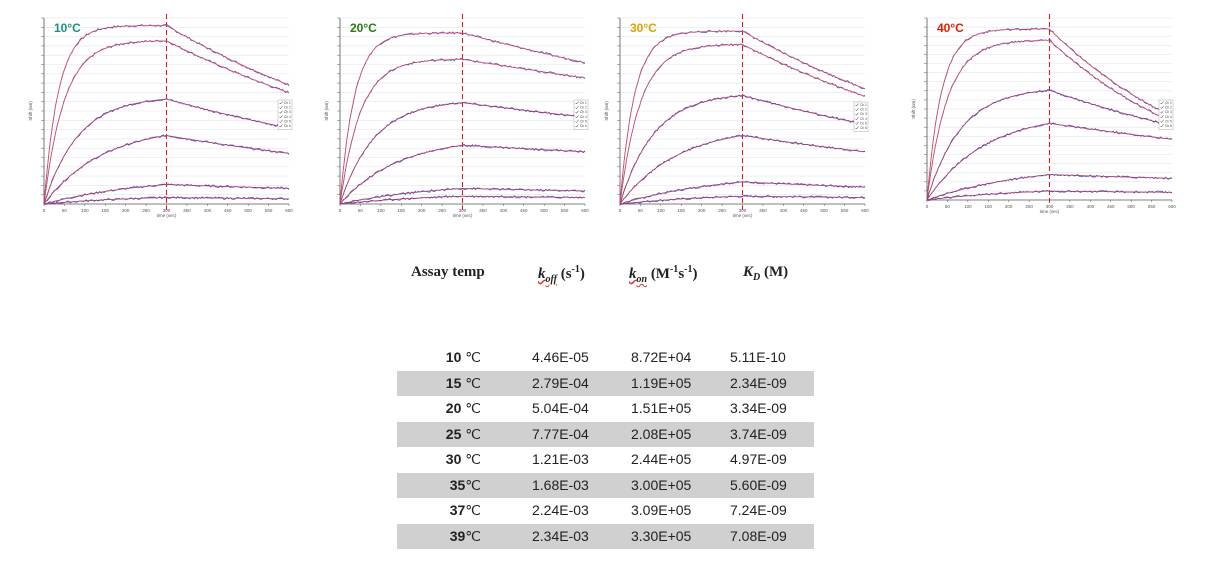 The width and height of the screenshot is (1218, 571). Describe the element at coordinates (465, 484) in the screenshot. I see `cell-temp: 35℃` at that location.